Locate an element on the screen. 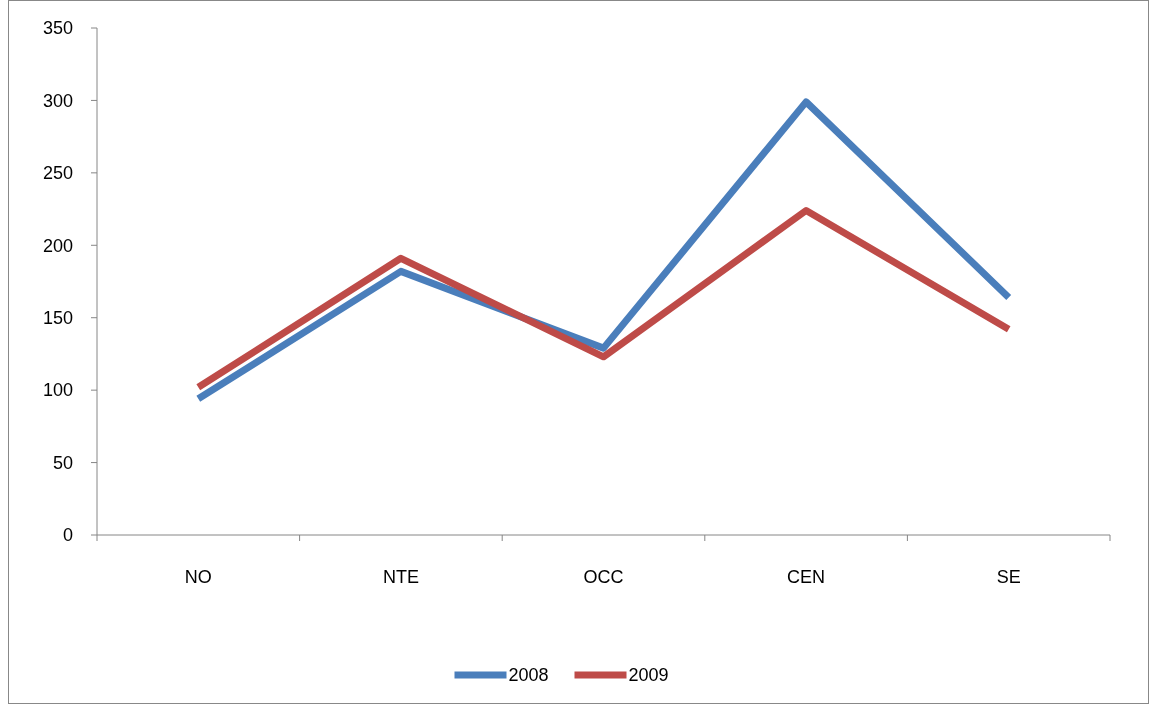 Image resolution: width=1149 pixels, height=704 pixels. legend-label: 2008 is located at coordinates (528, 675).